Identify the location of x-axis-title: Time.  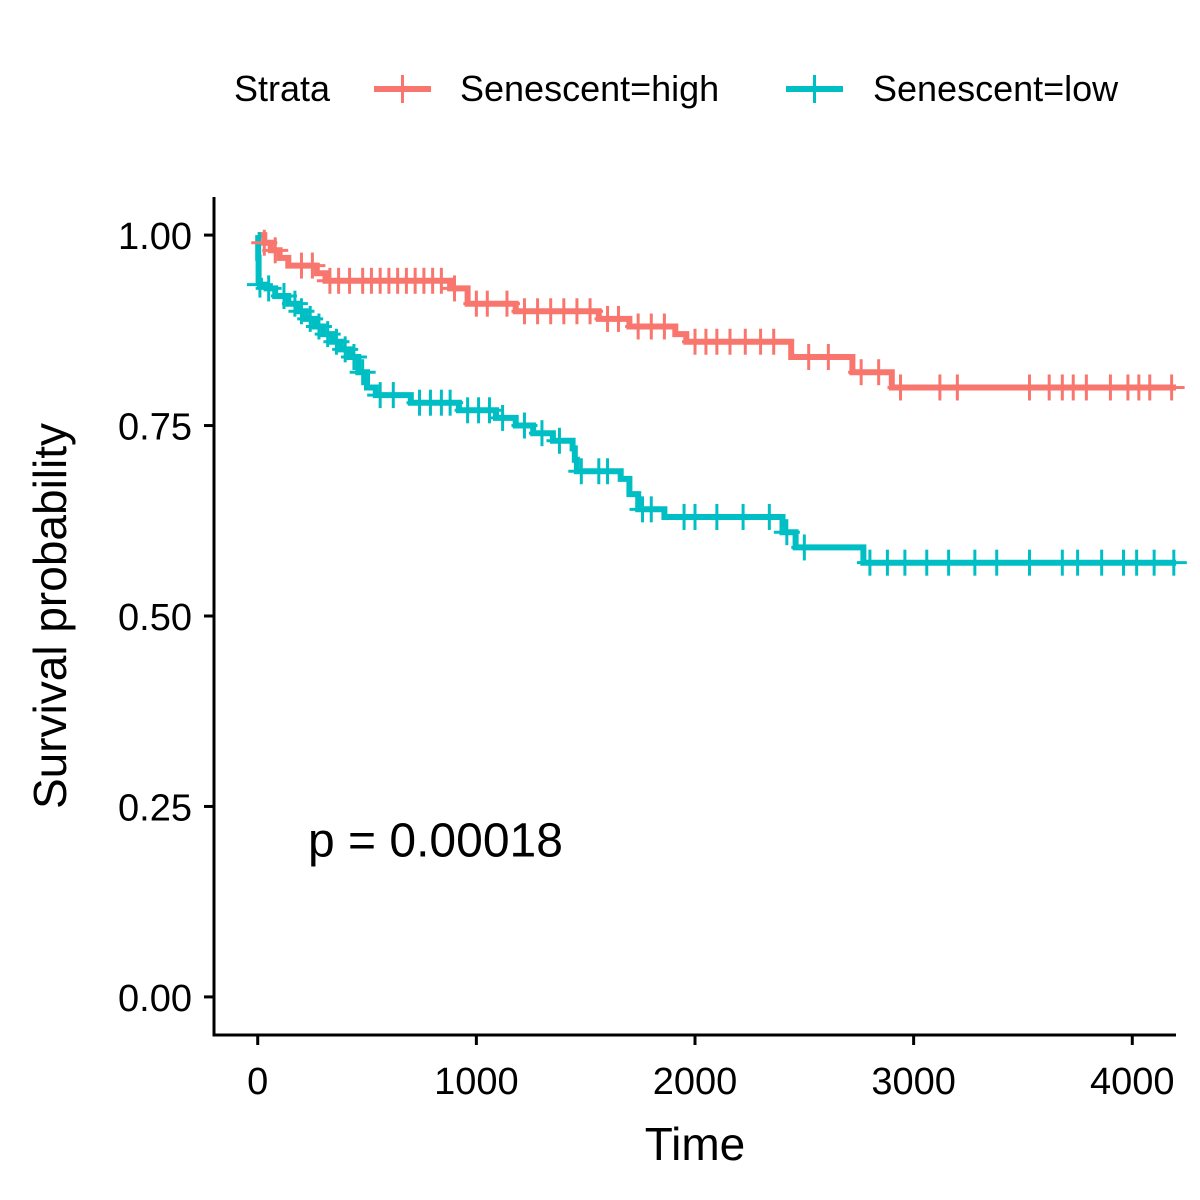
(695, 1144).